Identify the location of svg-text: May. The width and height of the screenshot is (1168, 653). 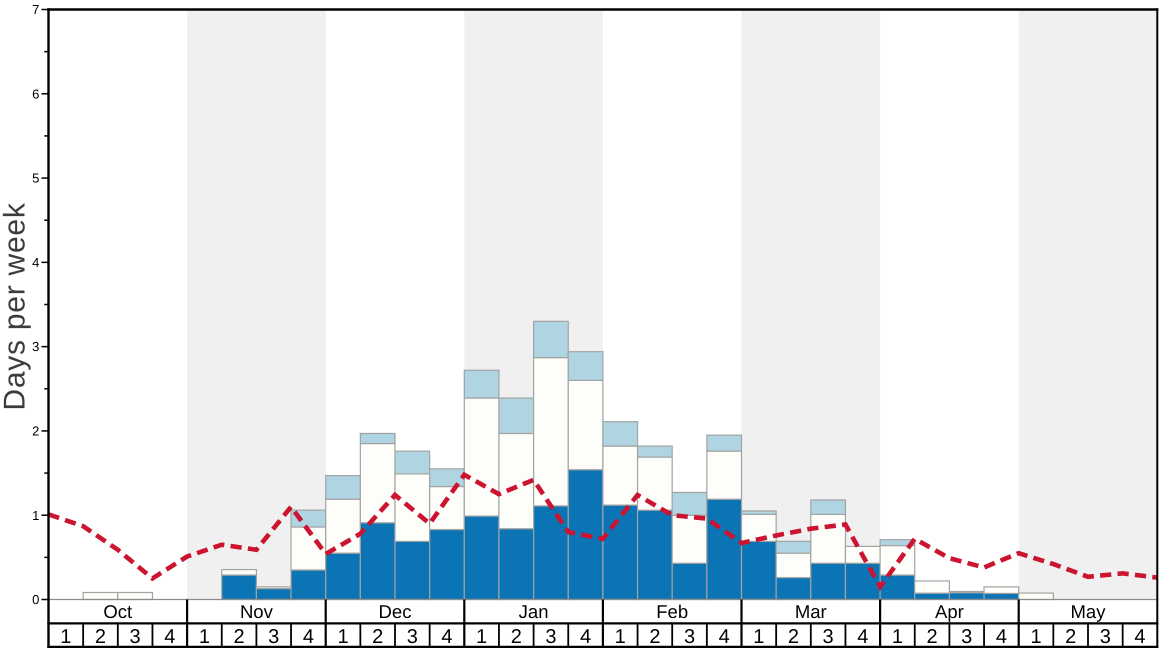
(1089, 611).